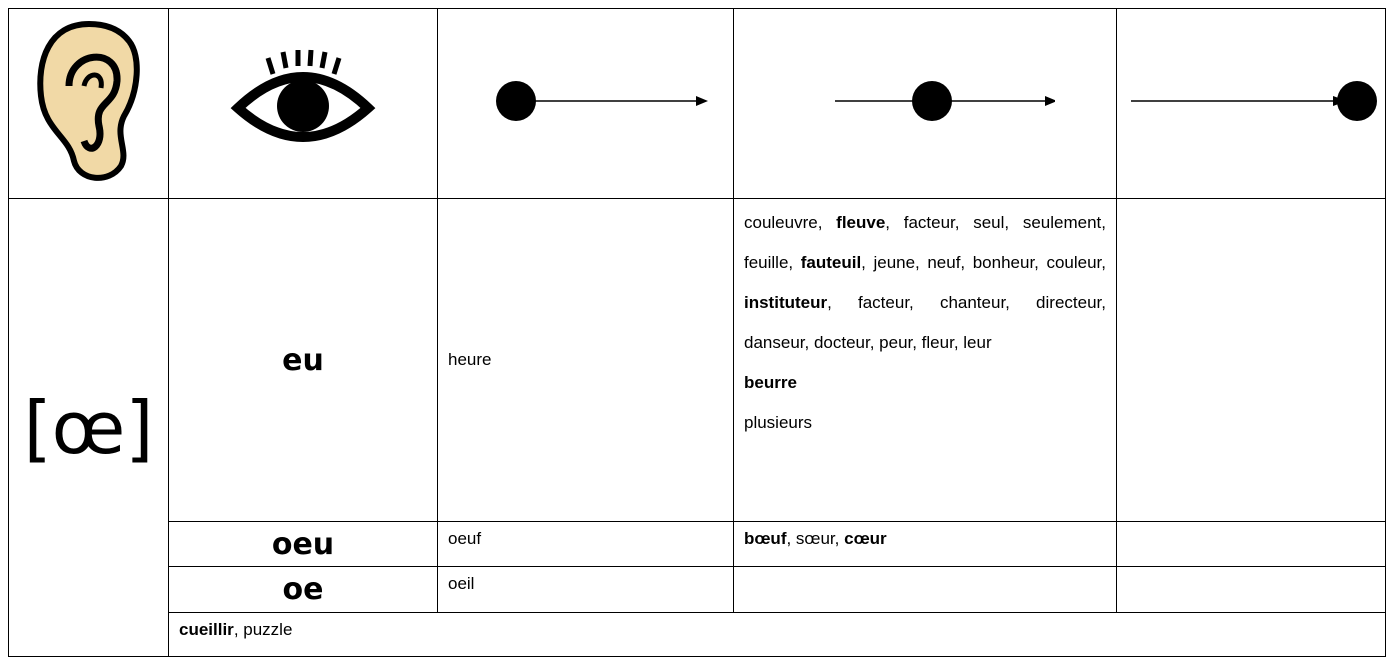  What do you see at coordinates (303, 360) in the screenshot?
I see `spelling: eu` at bounding box center [303, 360].